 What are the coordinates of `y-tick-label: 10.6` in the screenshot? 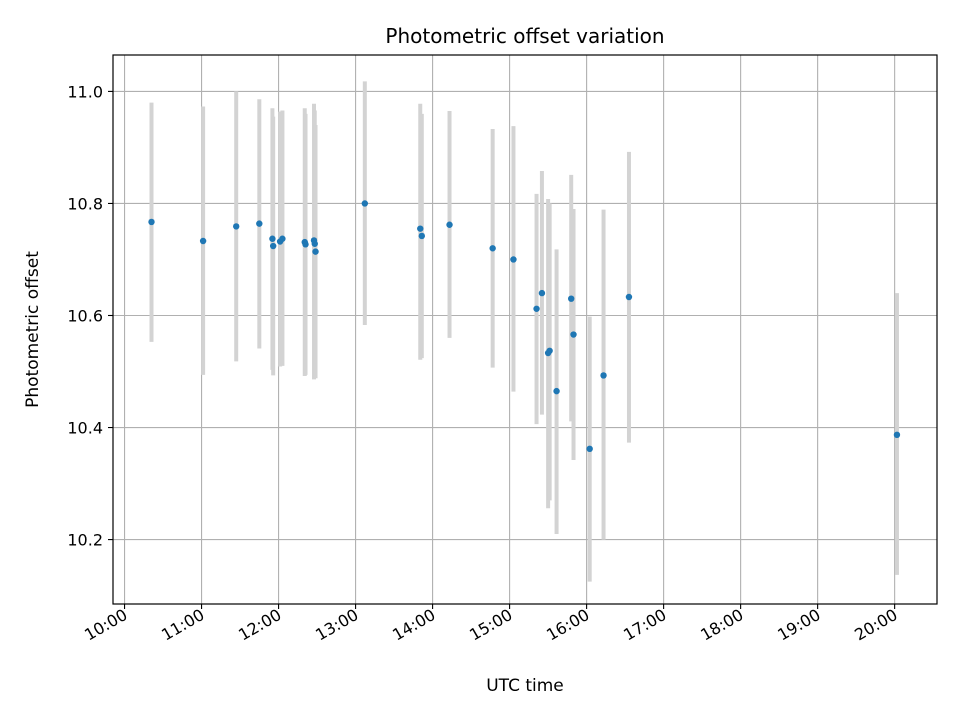 It's located at (85, 315).